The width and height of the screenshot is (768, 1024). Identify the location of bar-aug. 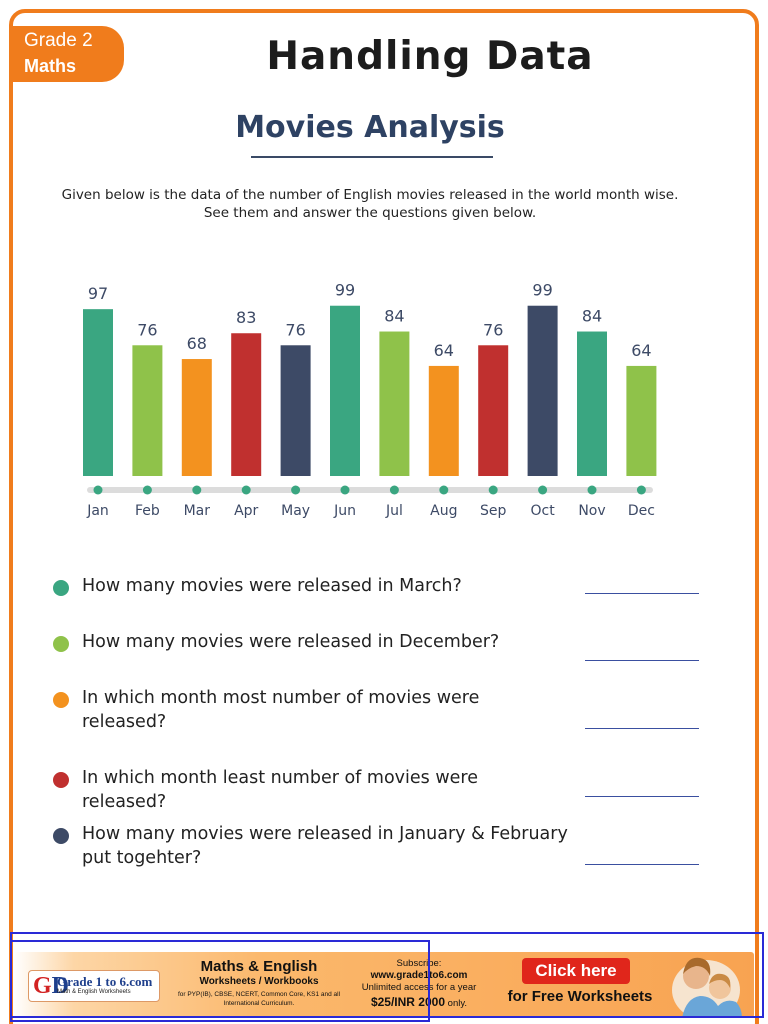
(443, 420).